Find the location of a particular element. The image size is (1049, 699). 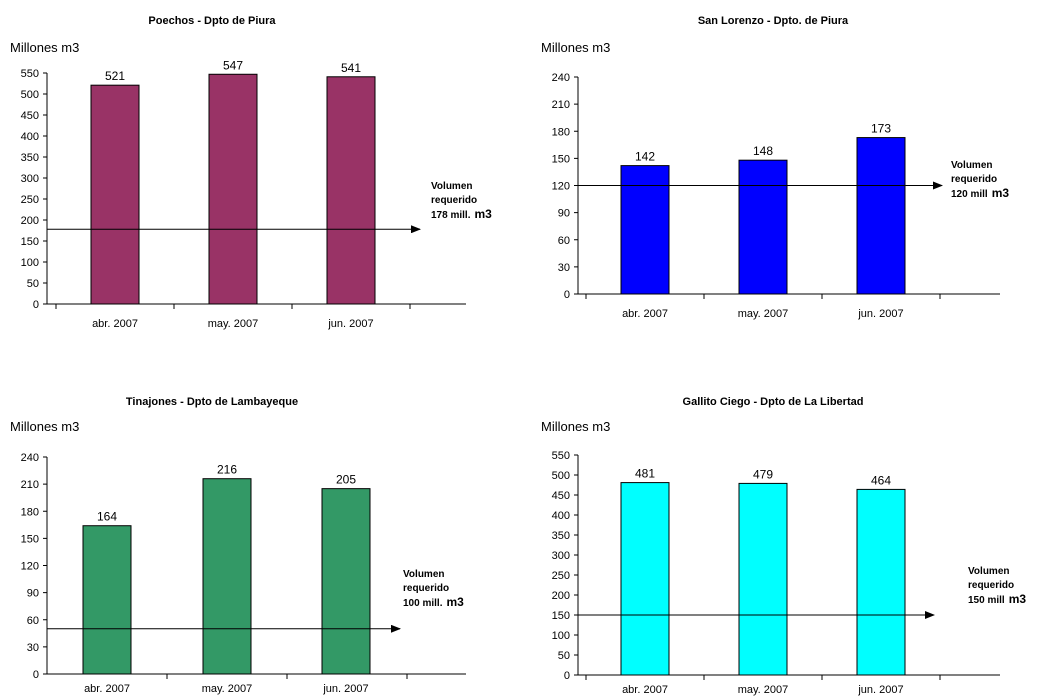

data-label: 547 is located at coordinates (233, 65).